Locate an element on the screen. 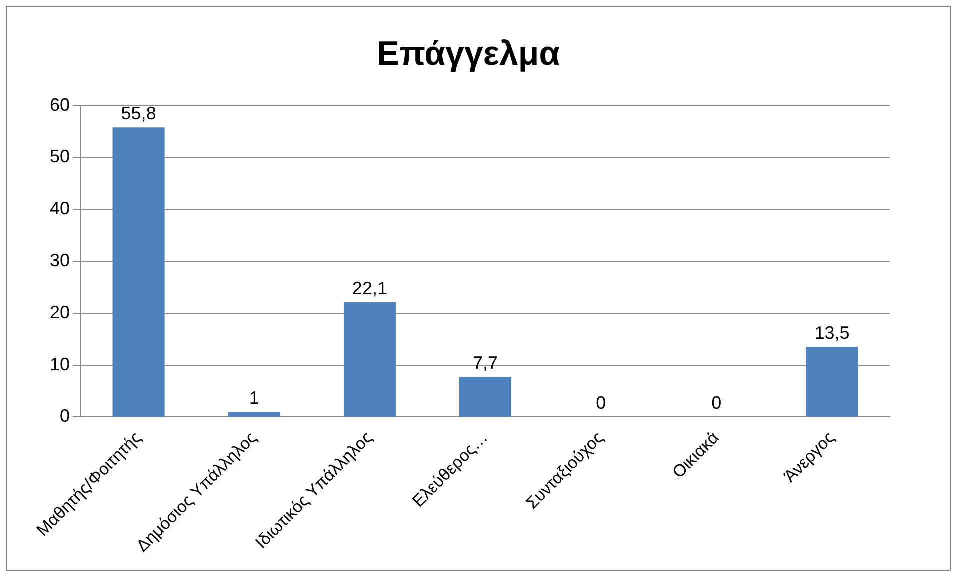 This screenshot has height=579, width=959. data-label: 13,5 is located at coordinates (832, 333).